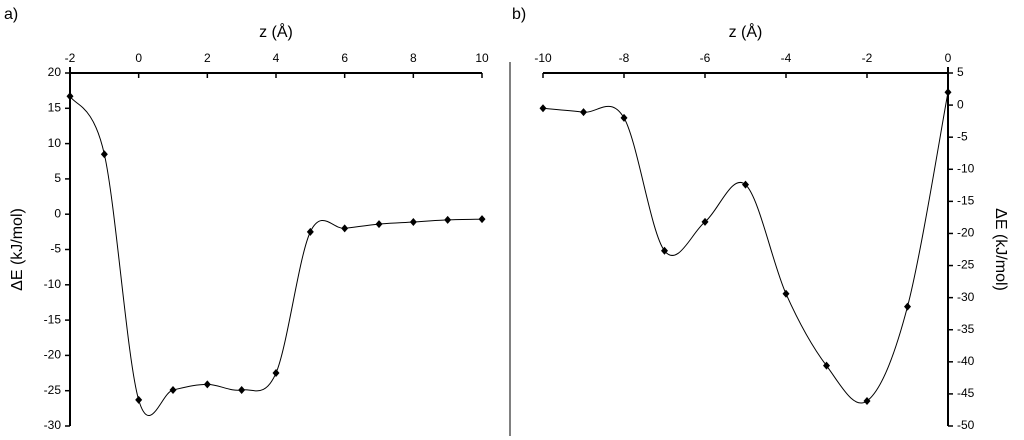 The image size is (1024, 440). I want to click on x-tick-label: 4, so click(276, 58).